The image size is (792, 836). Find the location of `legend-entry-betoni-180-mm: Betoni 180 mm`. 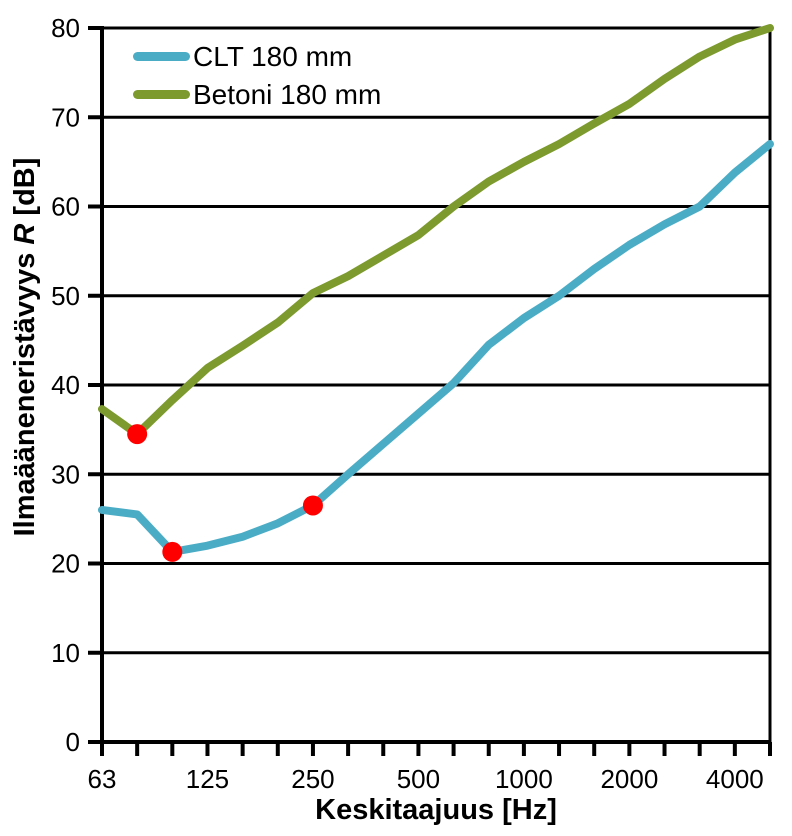

legend-entry-betoni-180-mm: Betoni 180 mm is located at coordinates (257, 94).